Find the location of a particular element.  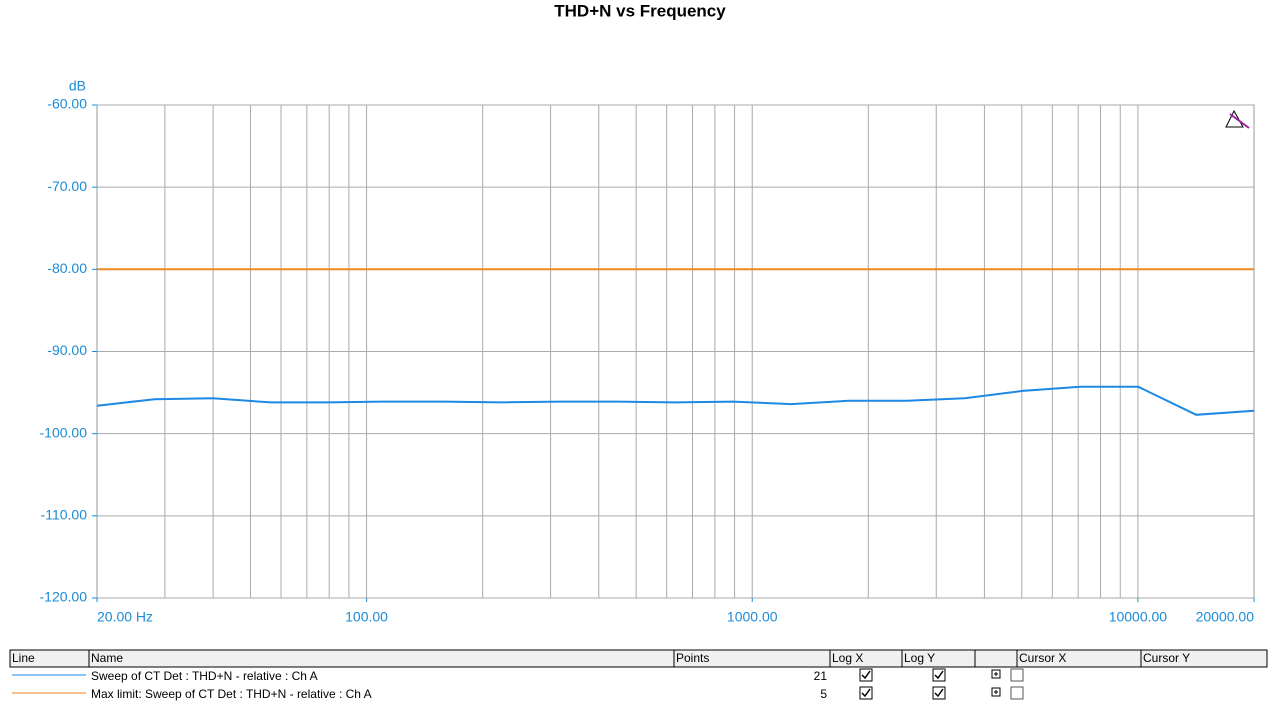

y-tick-label: -90.00 is located at coordinates (67, 350).